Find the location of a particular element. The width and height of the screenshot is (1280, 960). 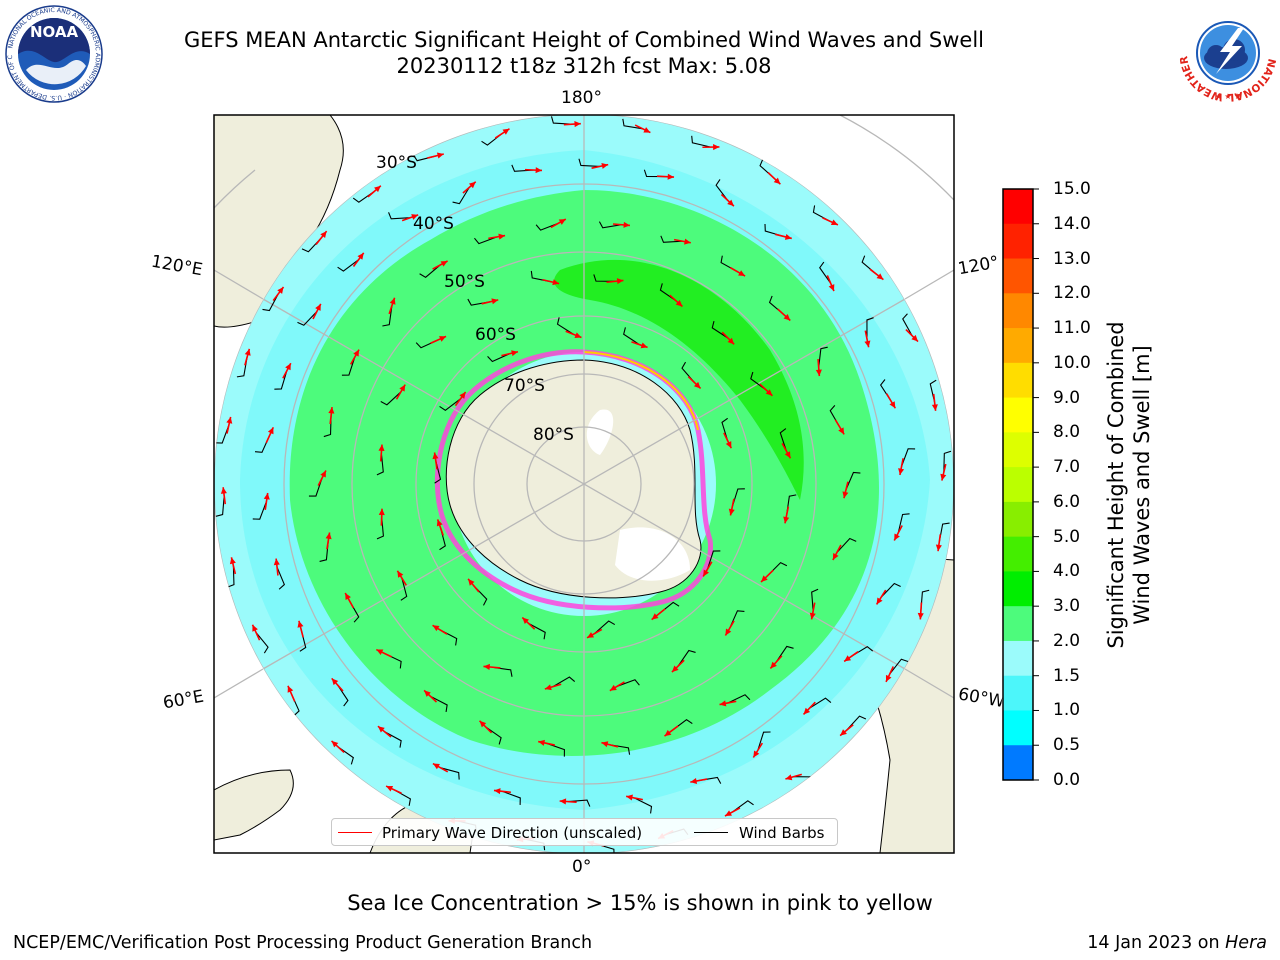

colorbar-tick-label: 7.0 is located at coordinates (1067, 467).